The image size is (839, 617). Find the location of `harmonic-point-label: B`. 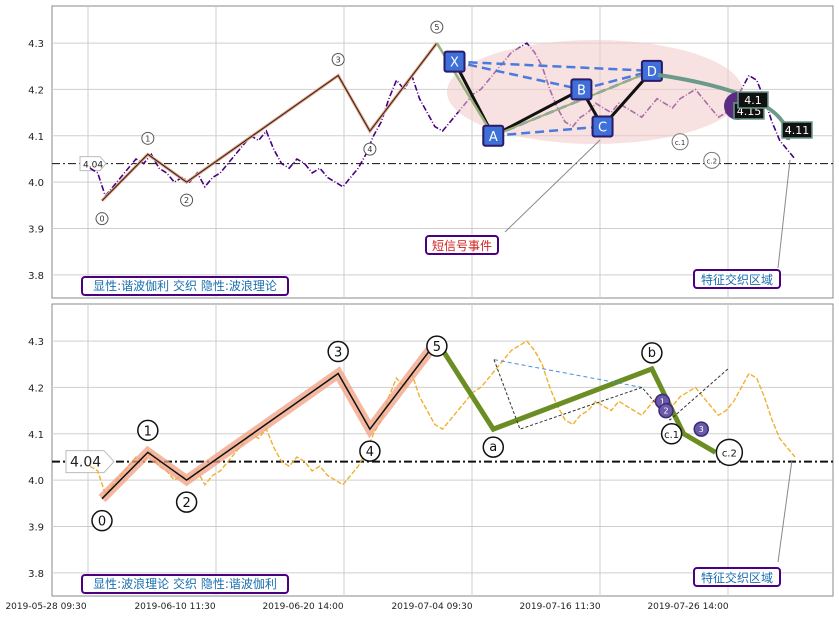

harmonic-point-label: B is located at coordinates (581, 90).